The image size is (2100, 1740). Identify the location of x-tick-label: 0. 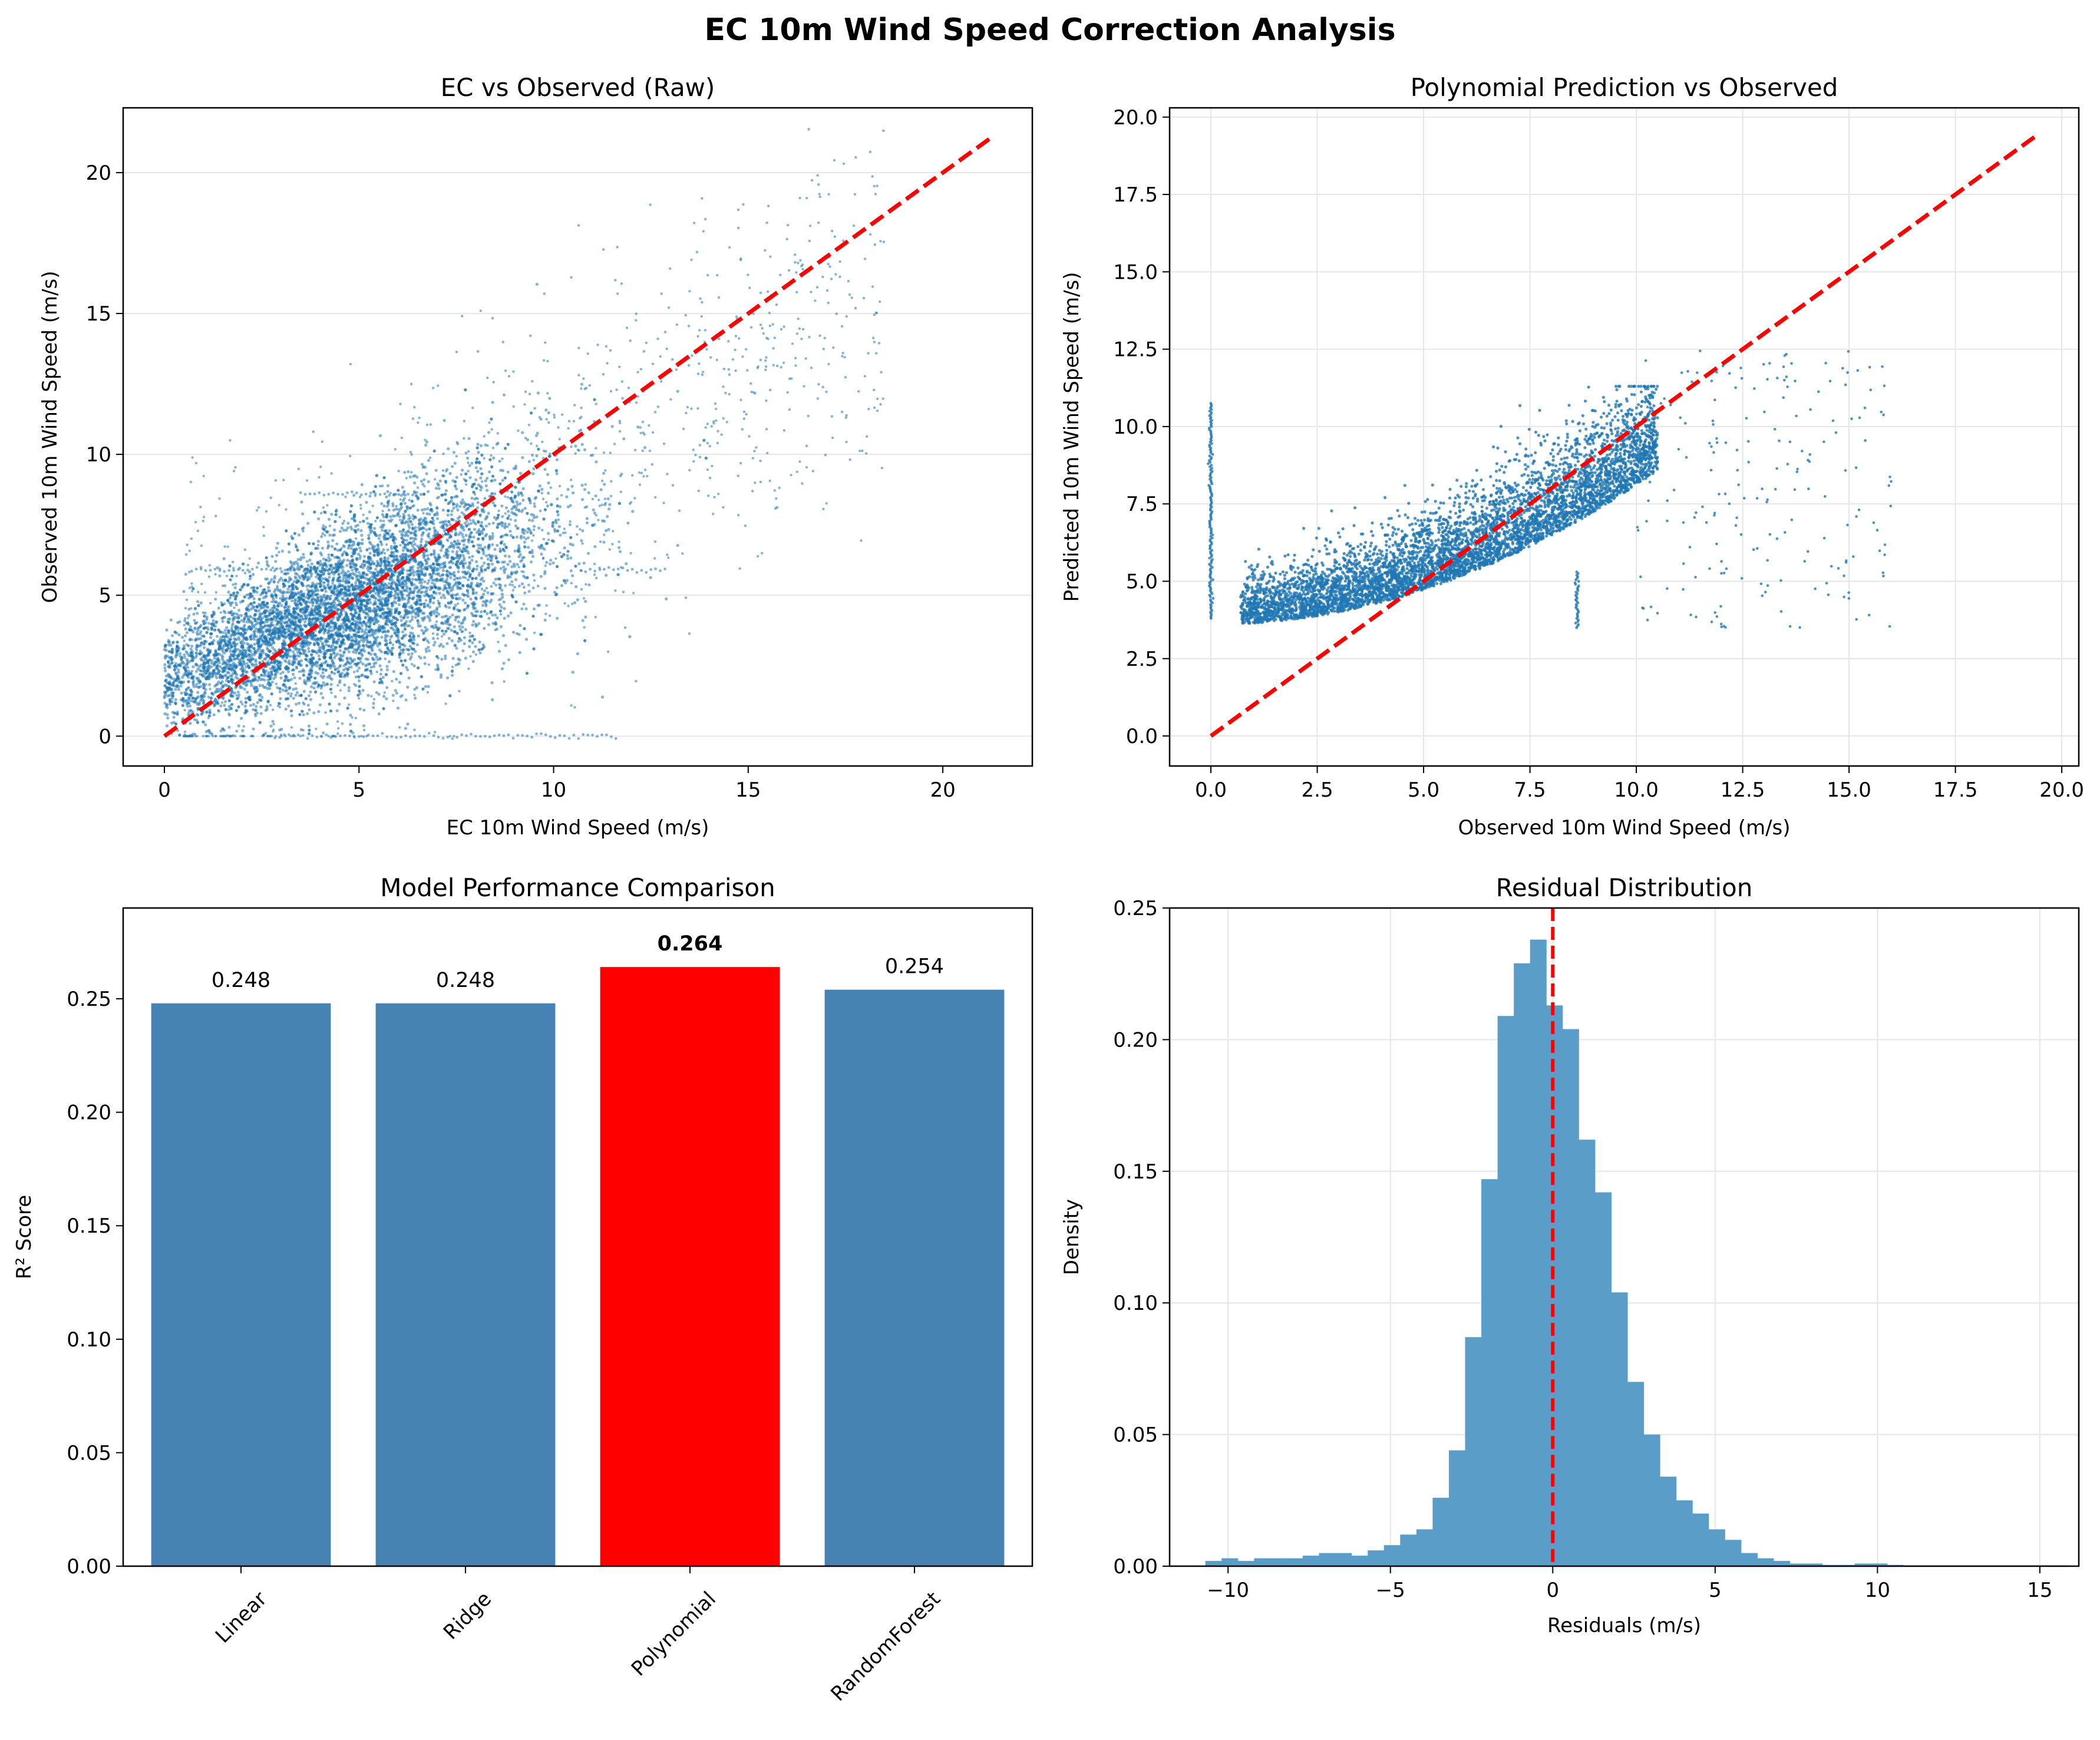
(164, 790).